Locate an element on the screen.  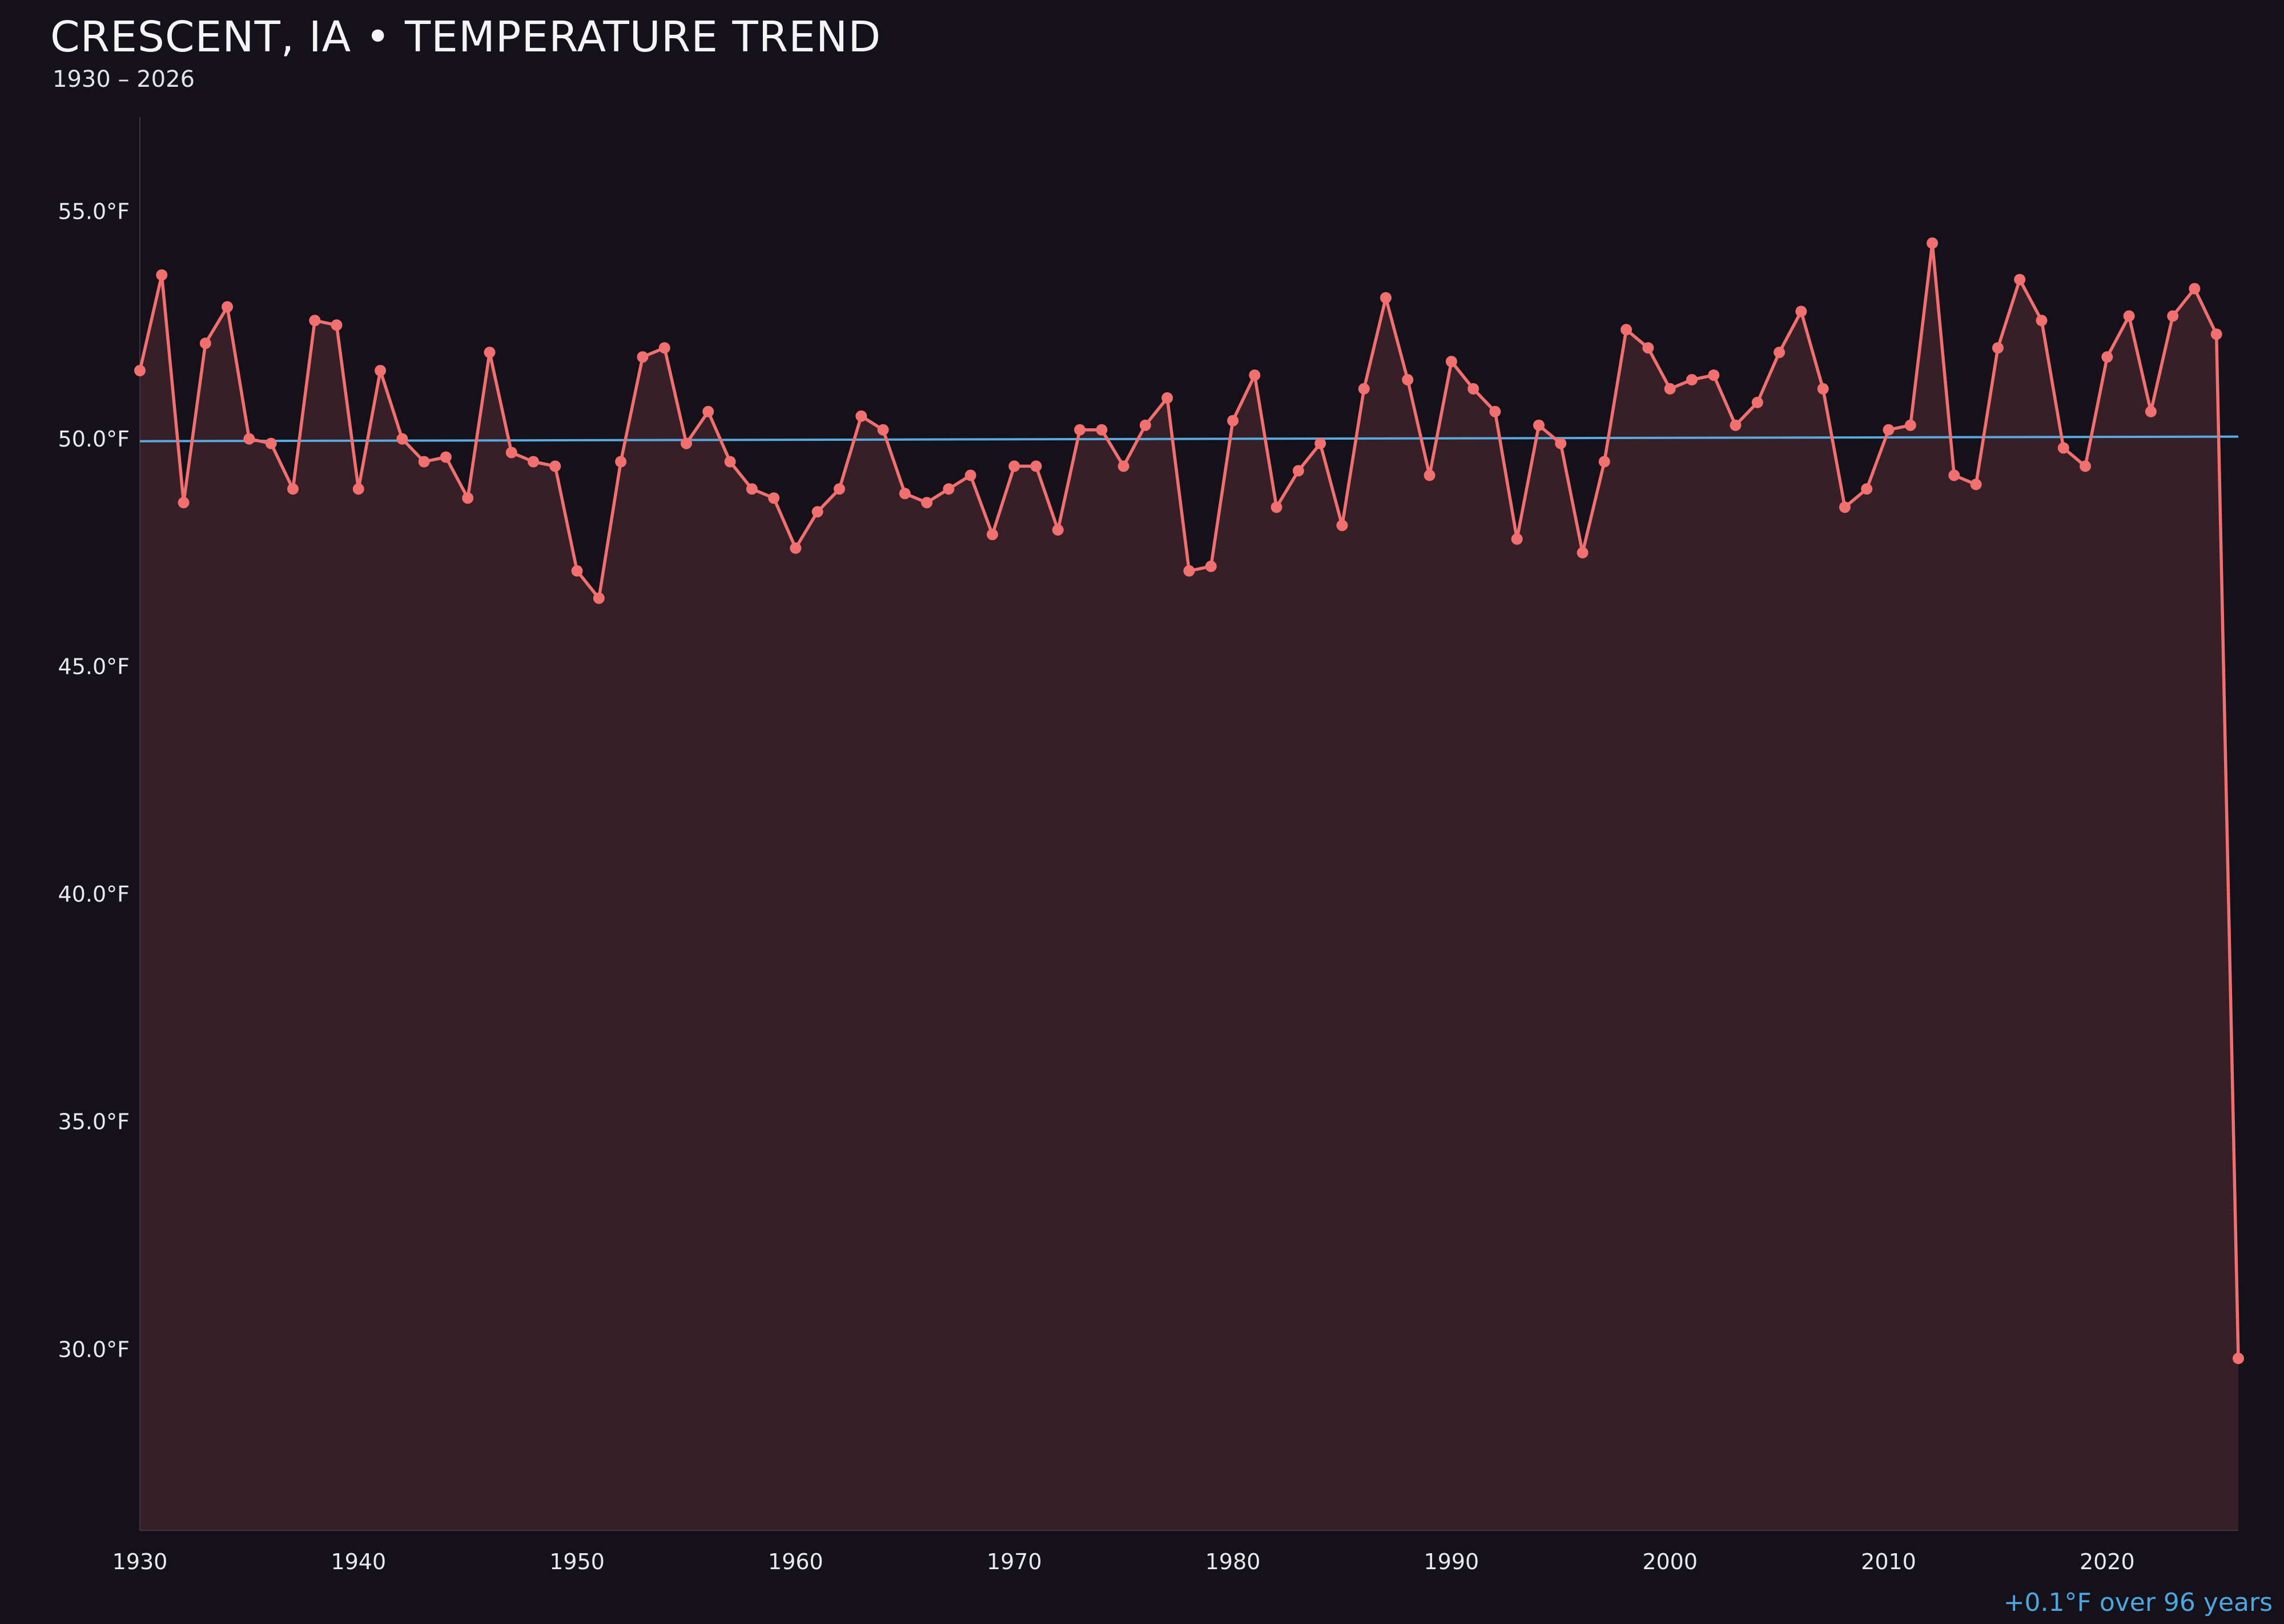
x-tick-label: 1950 is located at coordinates (577, 1561).